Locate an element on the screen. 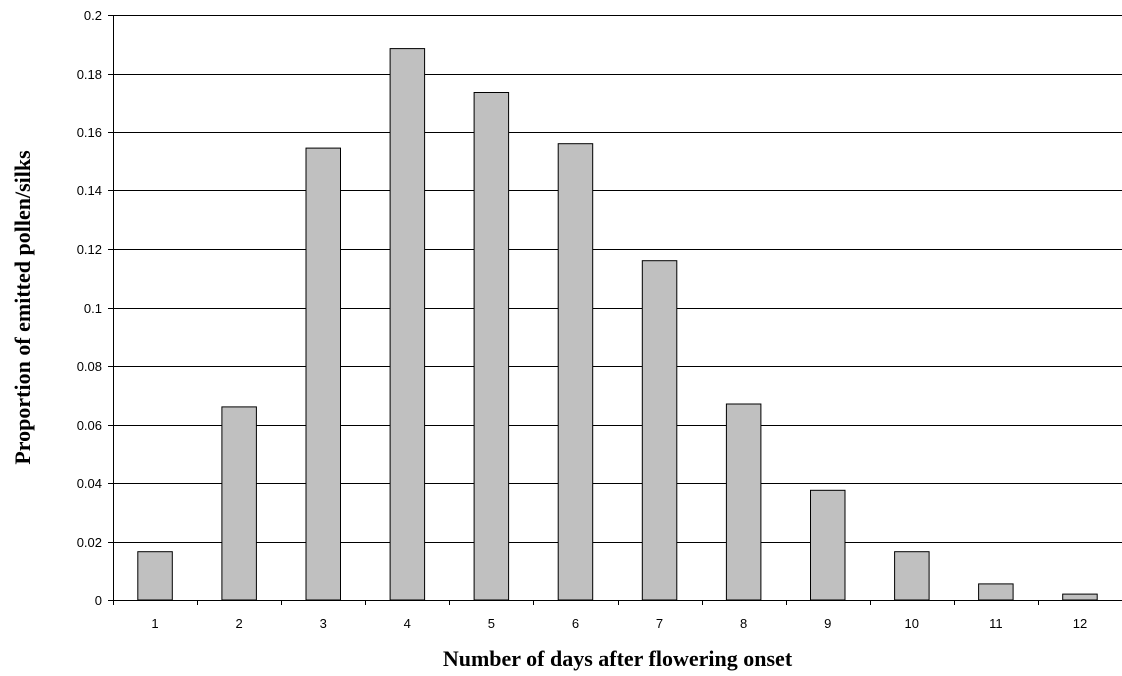  x-tick-label: 4 is located at coordinates (407, 623).